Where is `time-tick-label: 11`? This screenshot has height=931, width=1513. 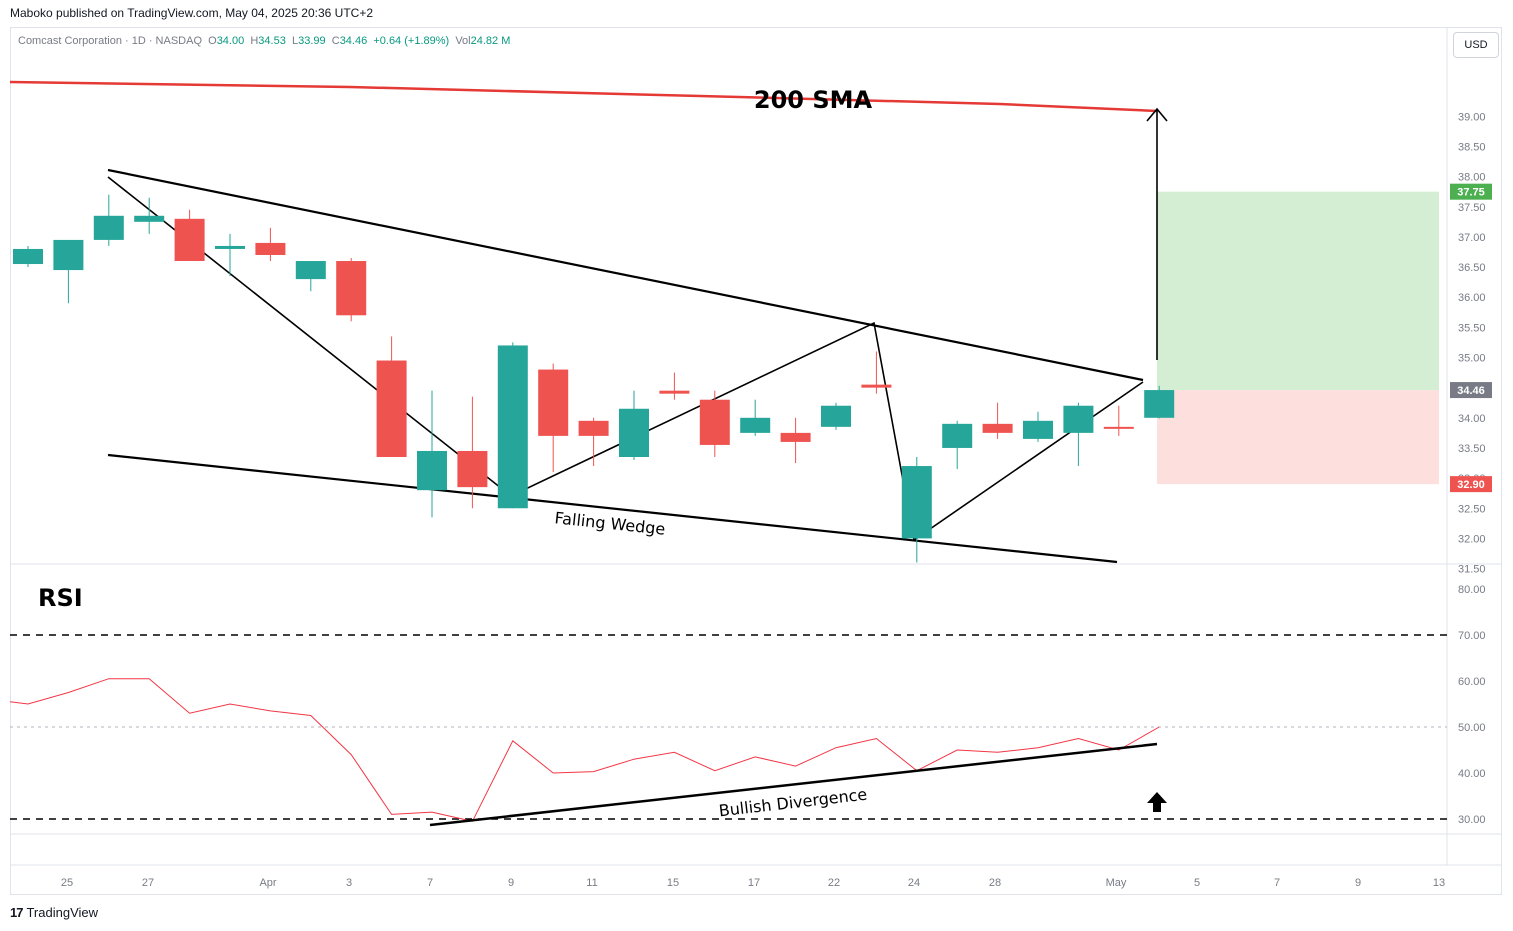 time-tick-label: 11 is located at coordinates (591, 883).